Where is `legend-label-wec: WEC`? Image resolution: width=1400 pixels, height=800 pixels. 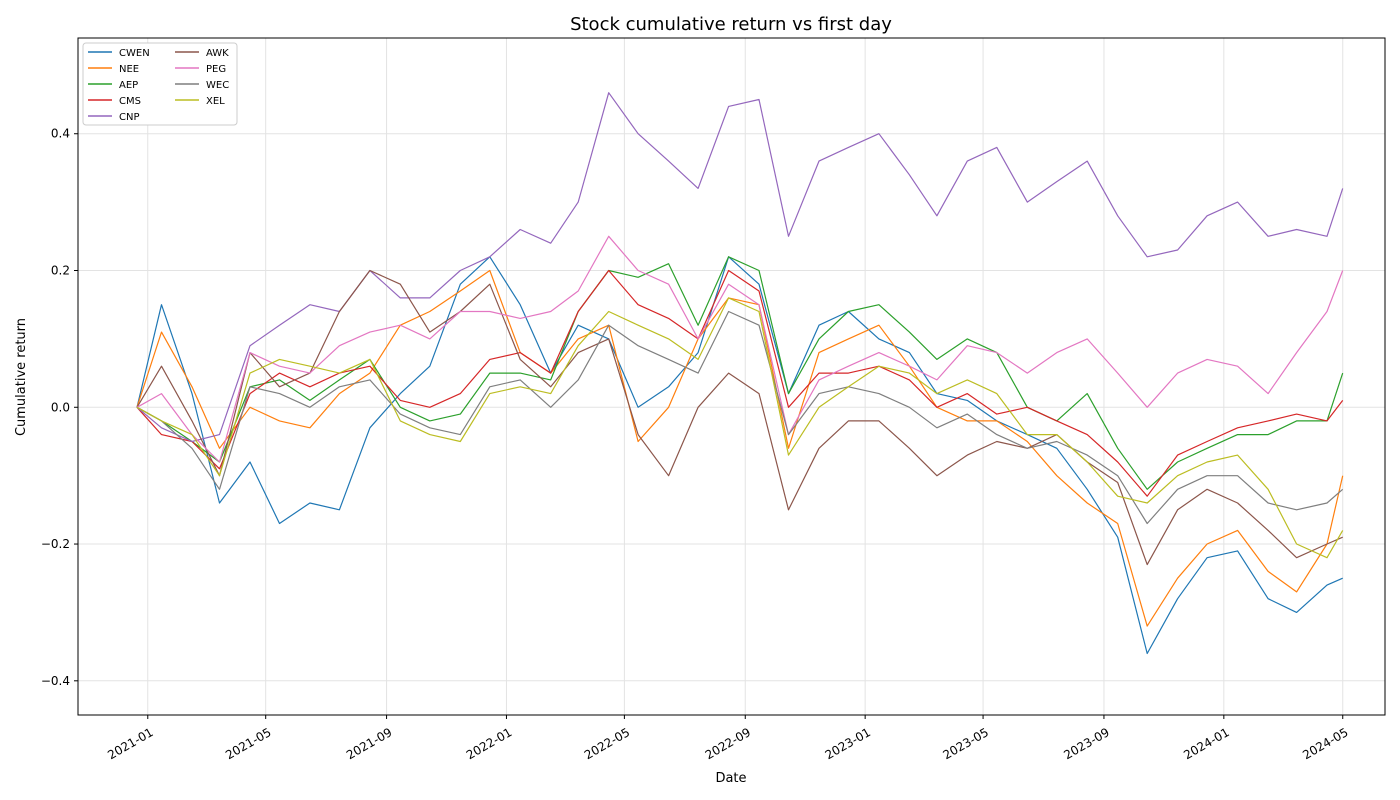 legend-label-wec: WEC is located at coordinates (217, 85).